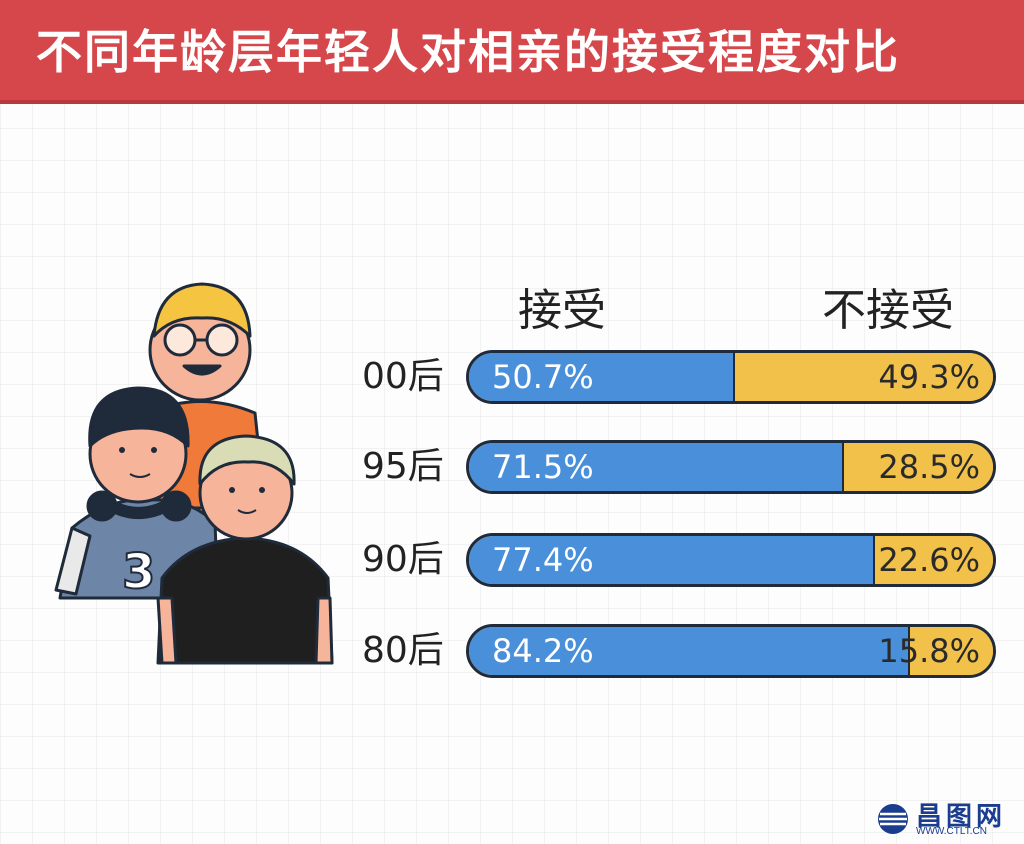  Describe the element at coordinates (138, 572) in the screenshot. I see `svg-text: 3` at that location.